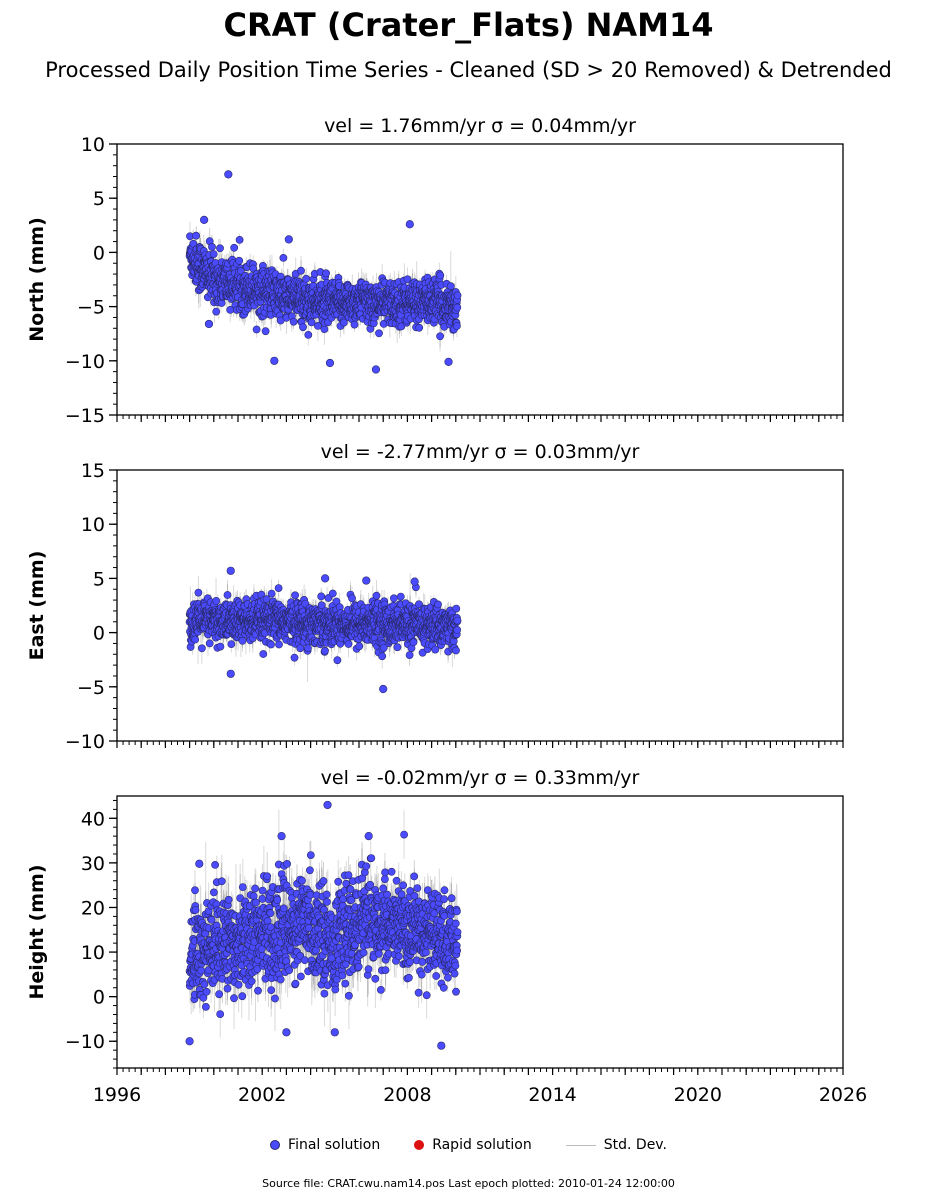 The image size is (937, 1200). I want to click on y-tick-label: 5, so click(99, 199).